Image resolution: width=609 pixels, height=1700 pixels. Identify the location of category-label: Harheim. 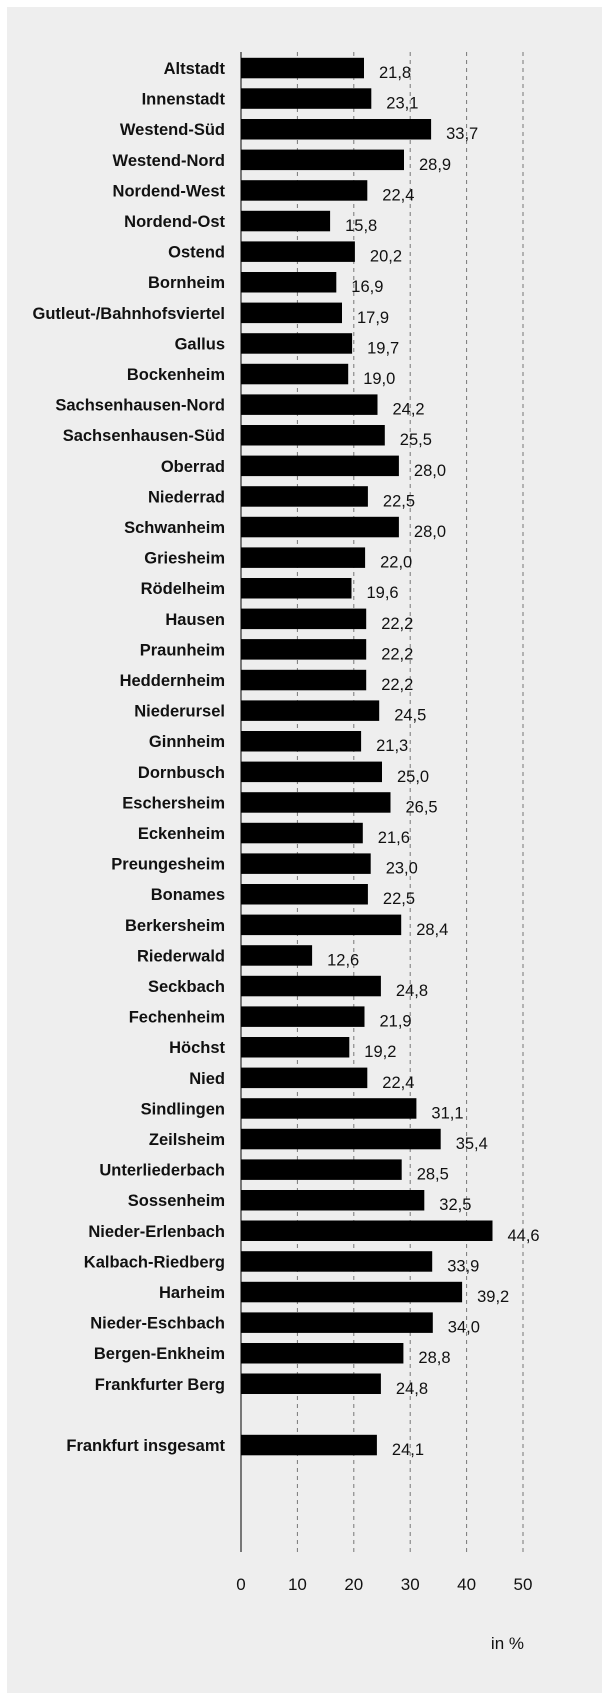
(192, 1293).